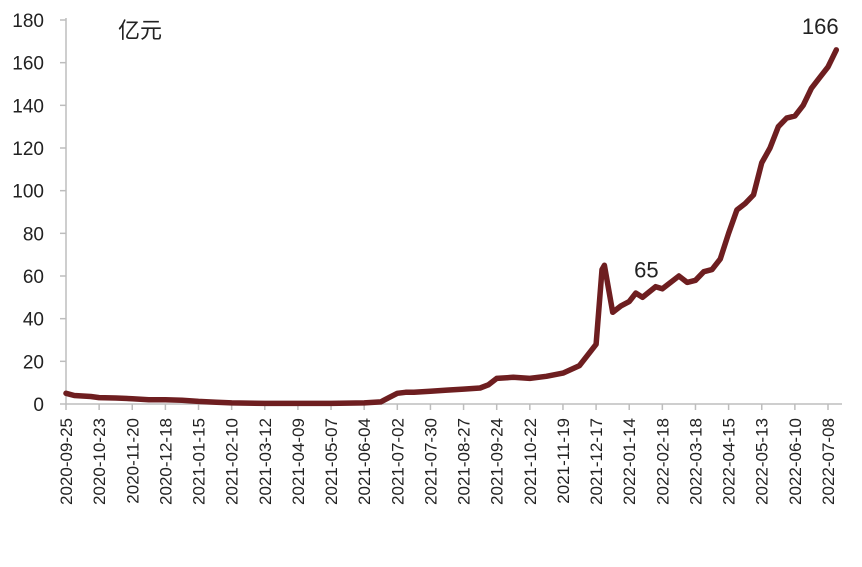  What do you see at coordinates (430, 461) in the screenshot?
I see `x-tick-label: 2021-07-30` at bounding box center [430, 461].